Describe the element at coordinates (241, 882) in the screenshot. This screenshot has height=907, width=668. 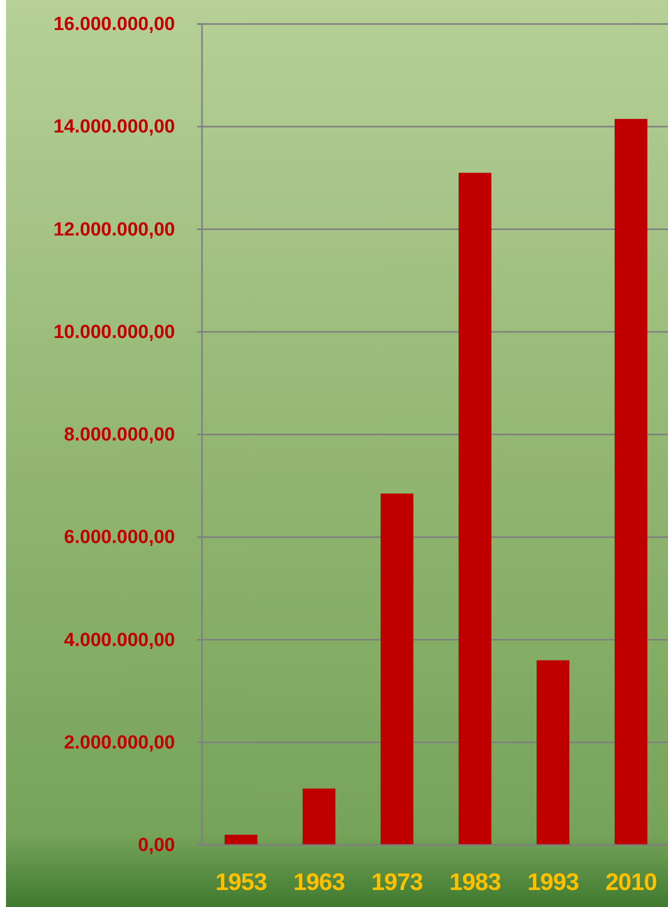
I see `x-tick-label: 1953` at that location.